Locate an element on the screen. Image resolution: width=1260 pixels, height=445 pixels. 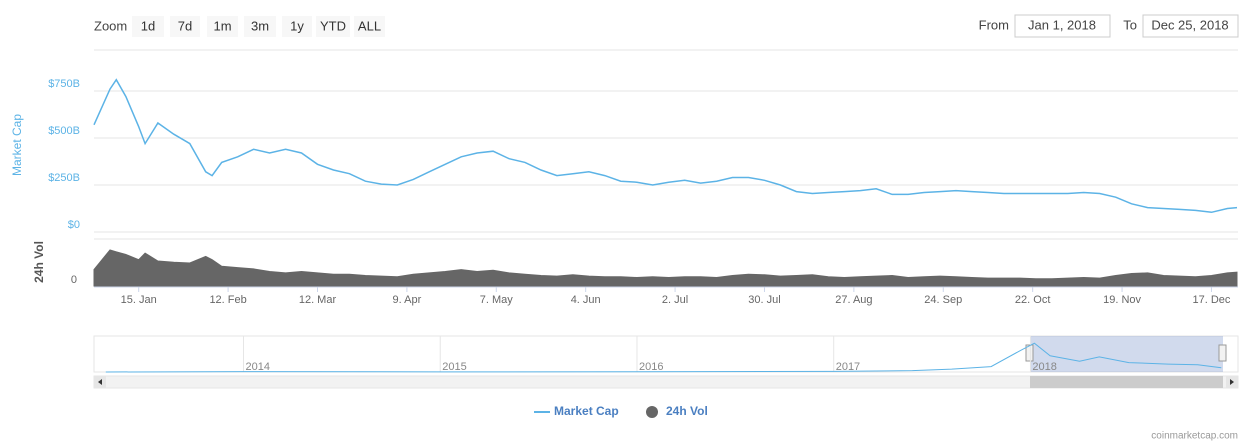
legend-symbol is located at coordinates (652, 412).